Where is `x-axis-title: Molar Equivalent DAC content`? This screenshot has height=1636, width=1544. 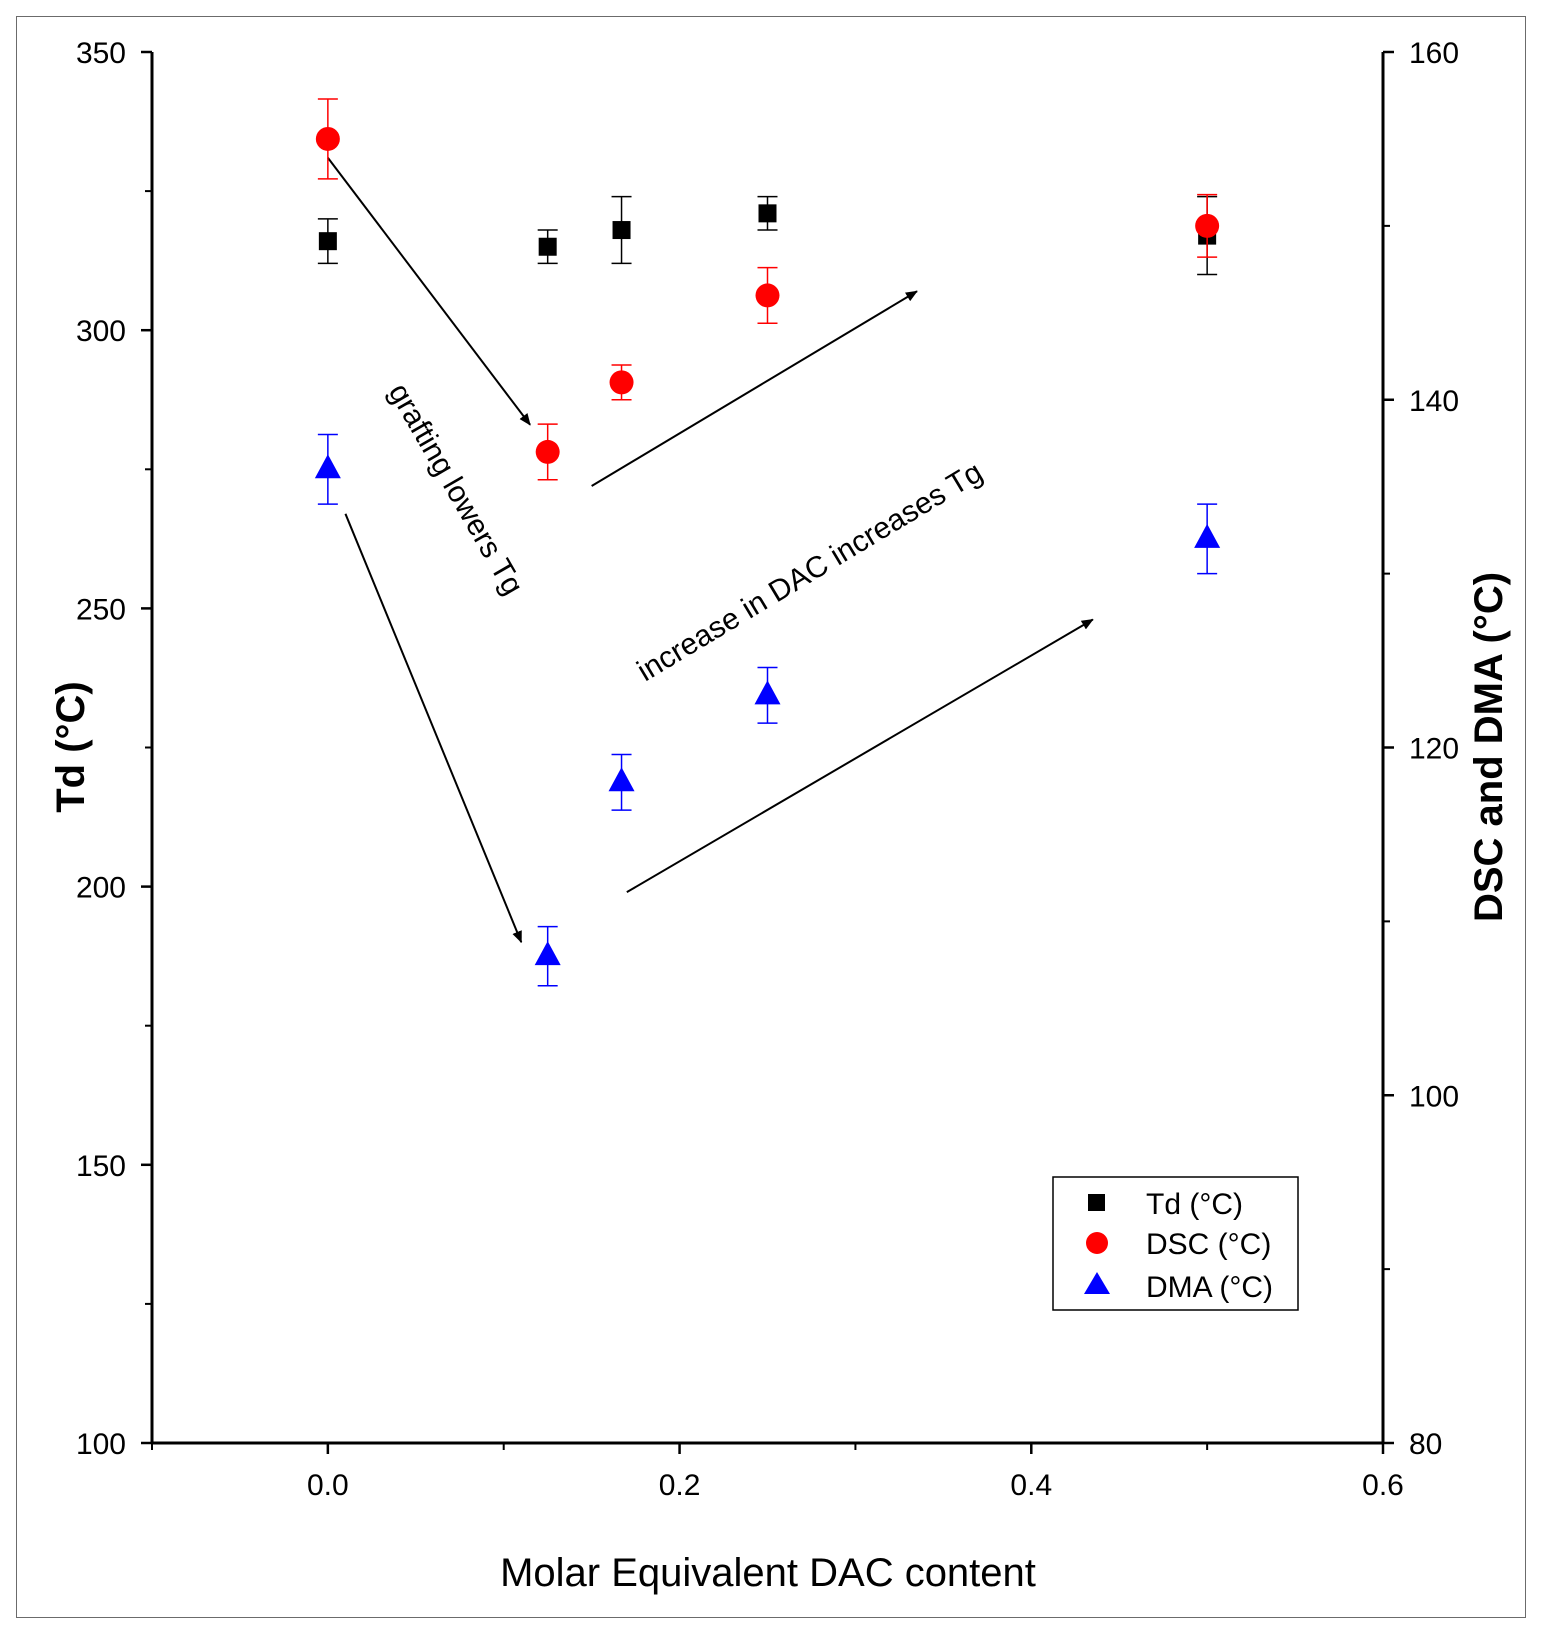 x-axis-title: Molar Equivalent DAC content is located at coordinates (768, 1573).